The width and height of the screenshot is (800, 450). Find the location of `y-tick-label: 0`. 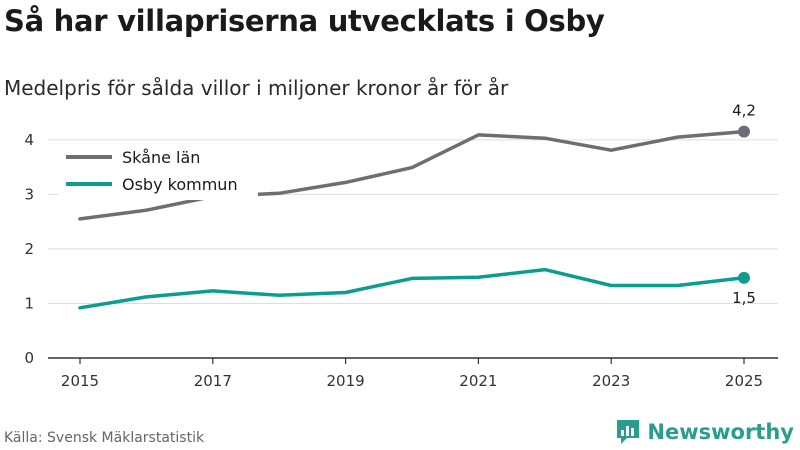

y-tick-label: 0 is located at coordinates (29, 358).